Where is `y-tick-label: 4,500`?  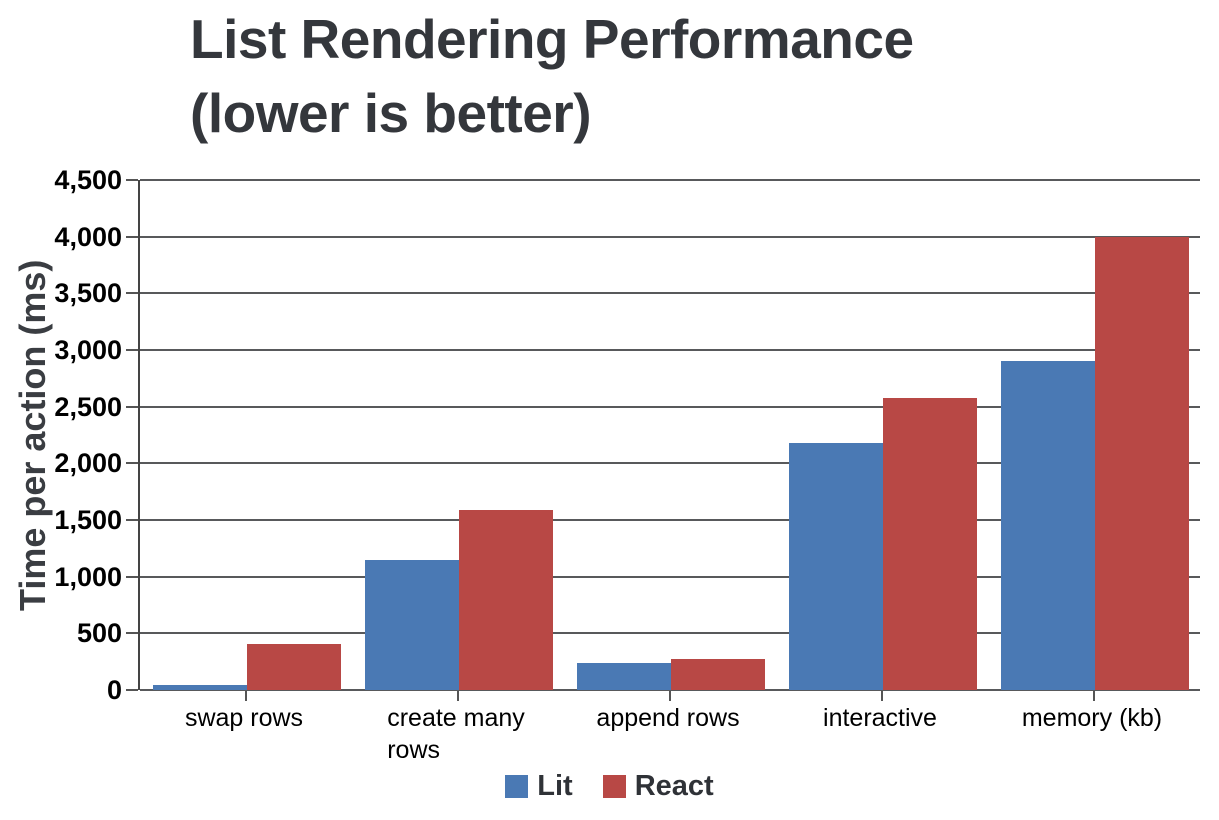
y-tick-label: 4,500 is located at coordinates (88, 180).